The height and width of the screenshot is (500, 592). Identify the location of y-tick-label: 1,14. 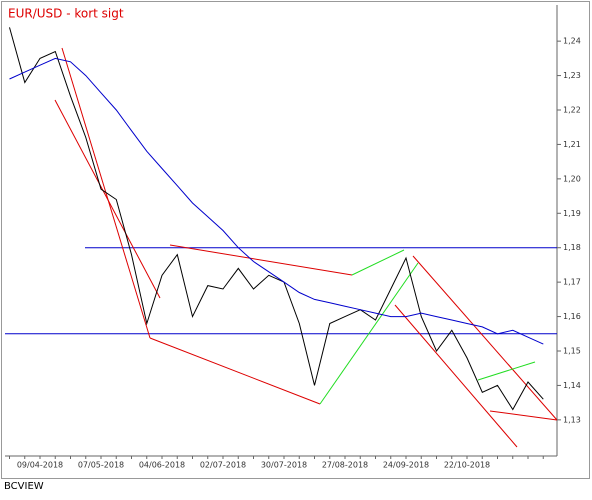
(572, 385).